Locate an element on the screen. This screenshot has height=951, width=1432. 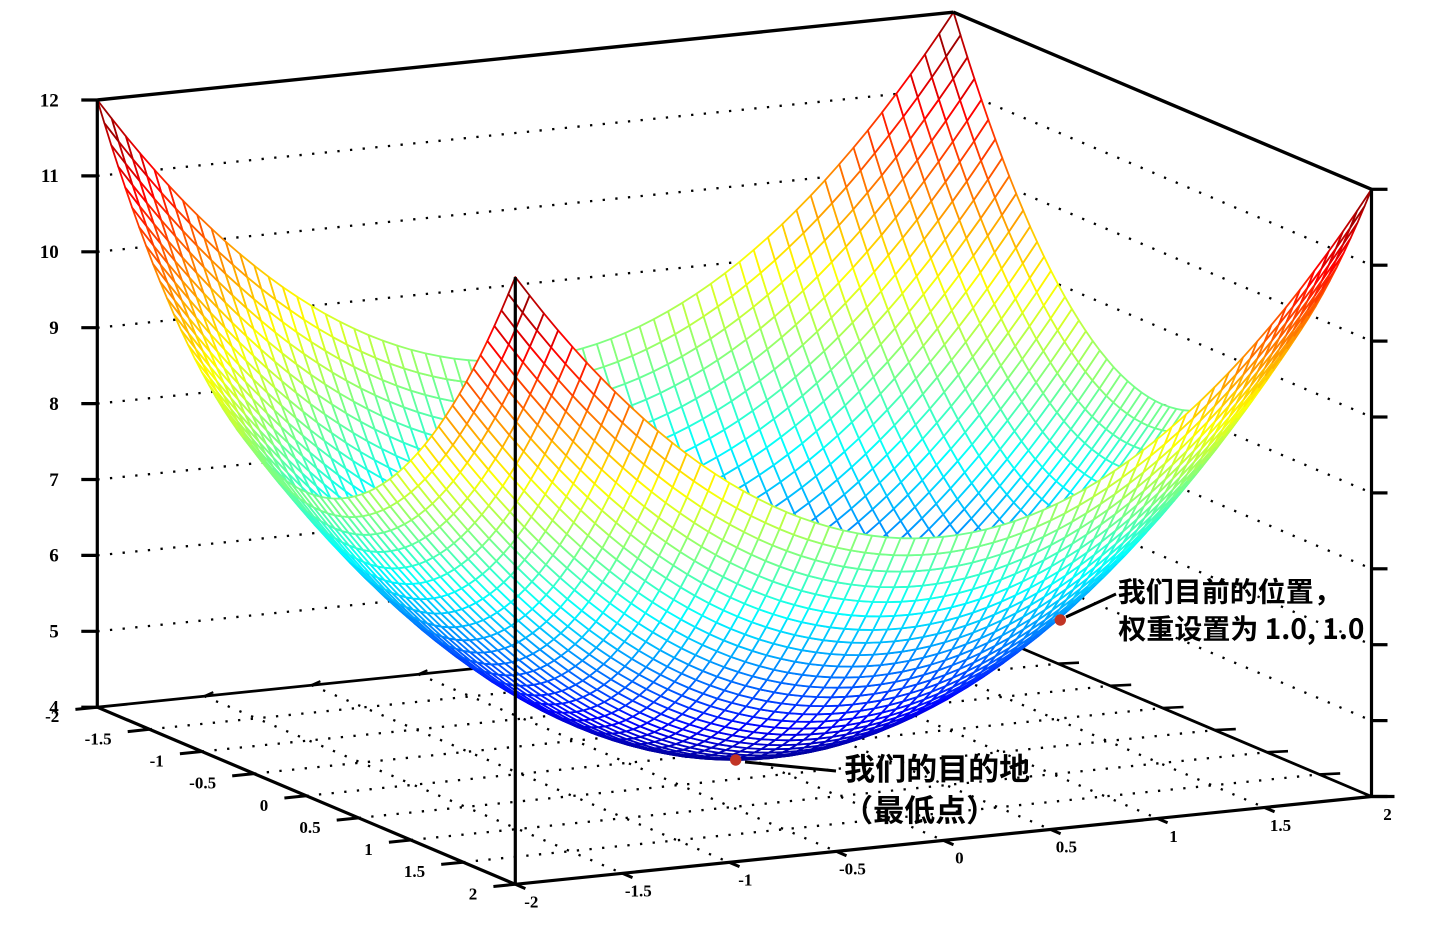
svg-text: 11 is located at coordinates (50, 176).